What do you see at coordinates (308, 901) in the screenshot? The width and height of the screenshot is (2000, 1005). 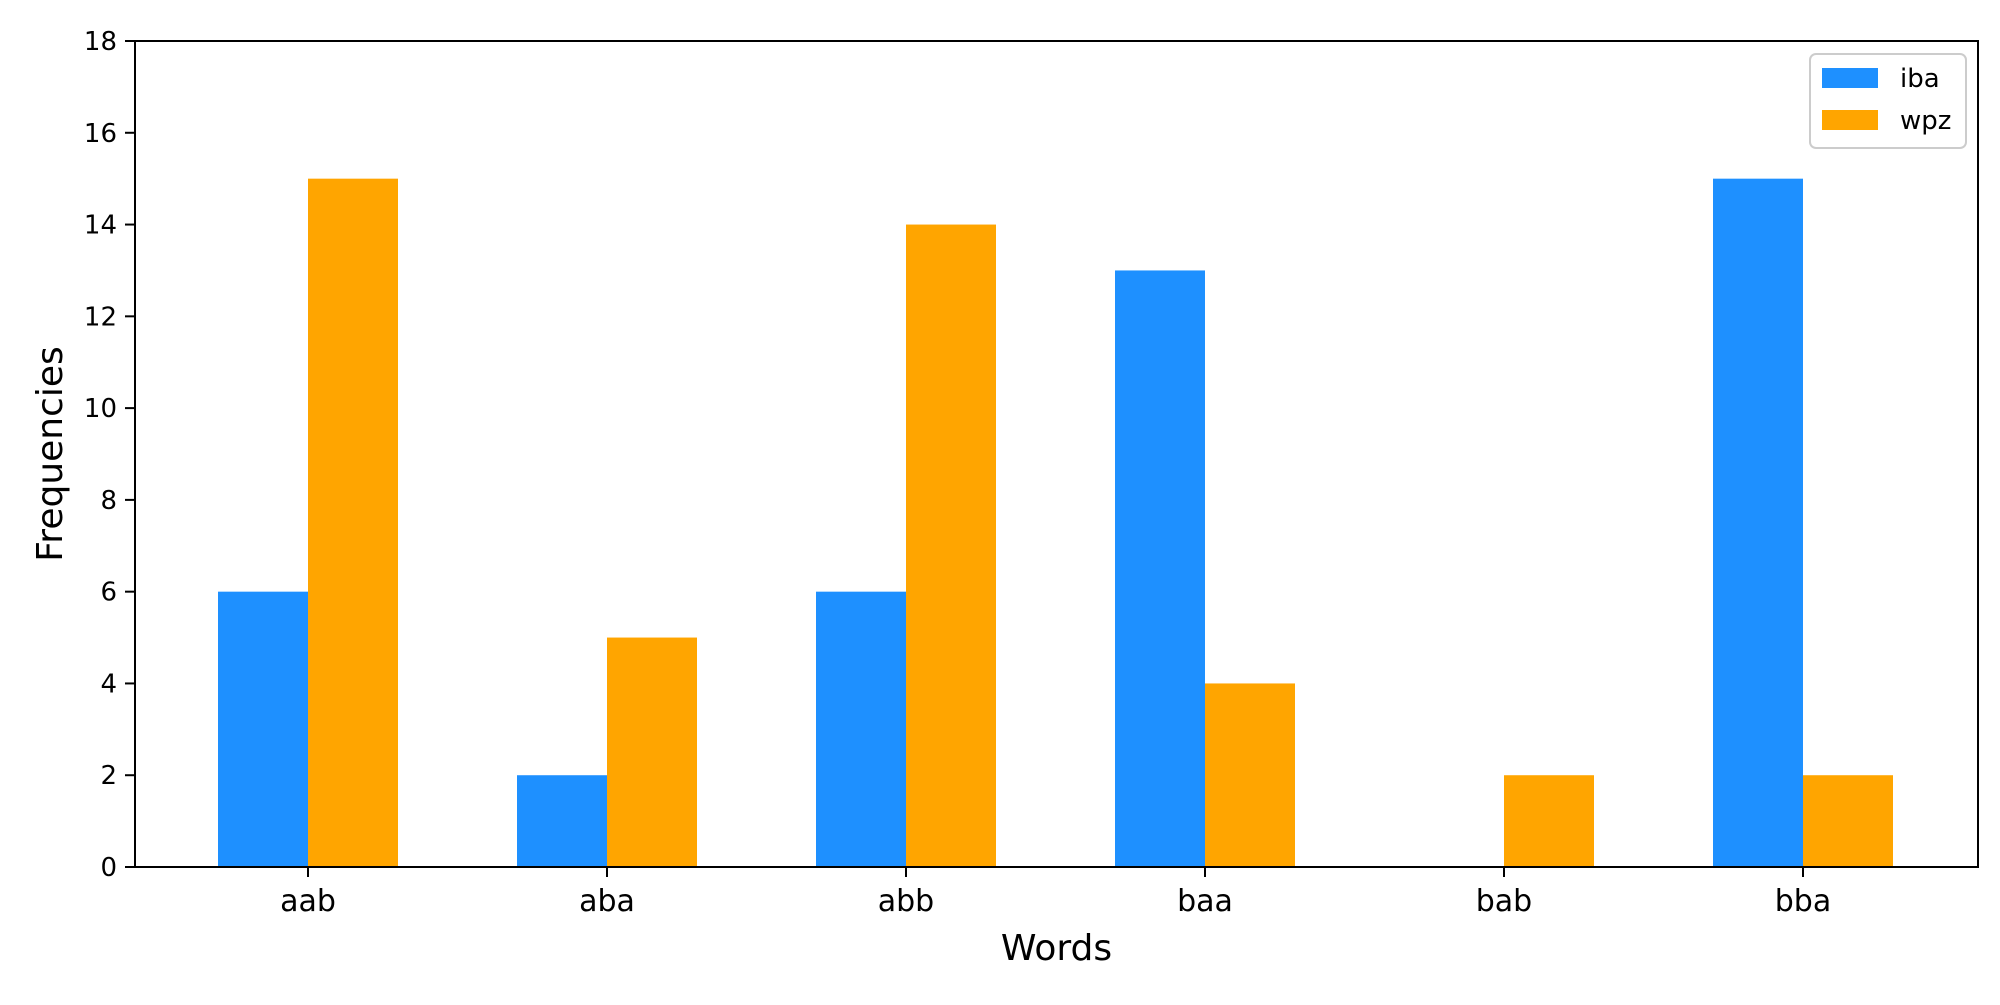 I see `x-tick-label: aab` at bounding box center [308, 901].